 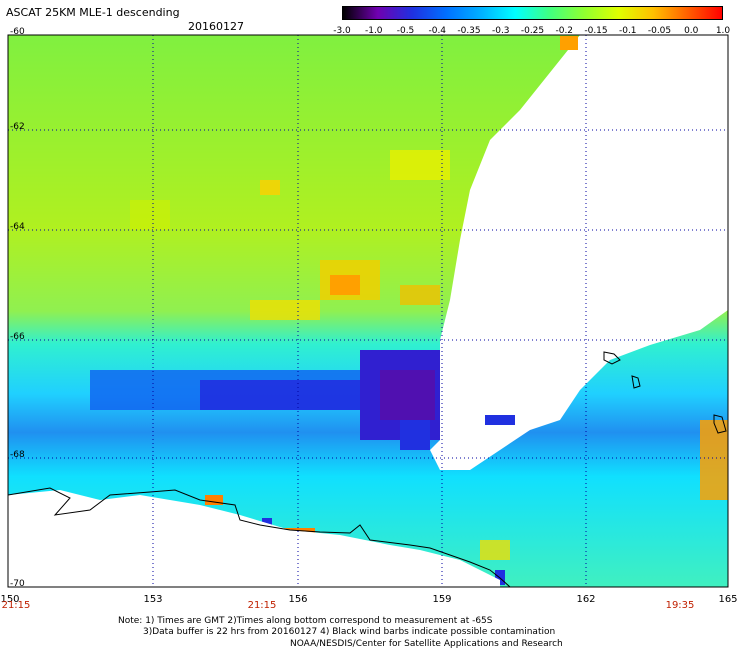 What do you see at coordinates (586, 599) in the screenshot?
I see `lon-label: 162` at bounding box center [586, 599].